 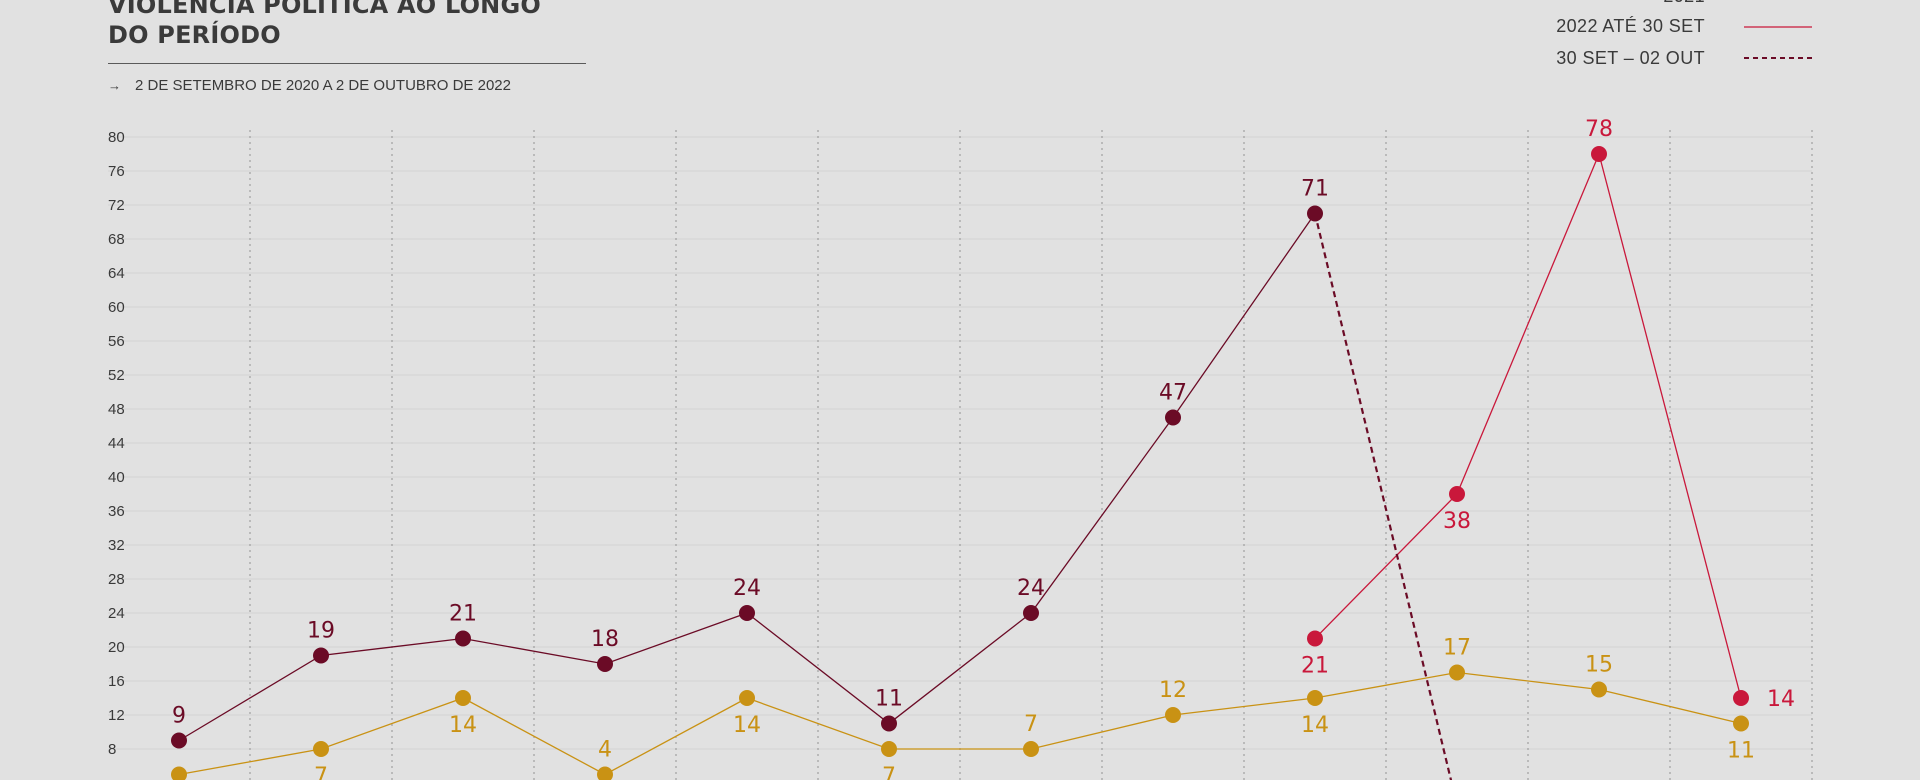 I want to click on y-tick-label: 8, so click(x=112, y=749).